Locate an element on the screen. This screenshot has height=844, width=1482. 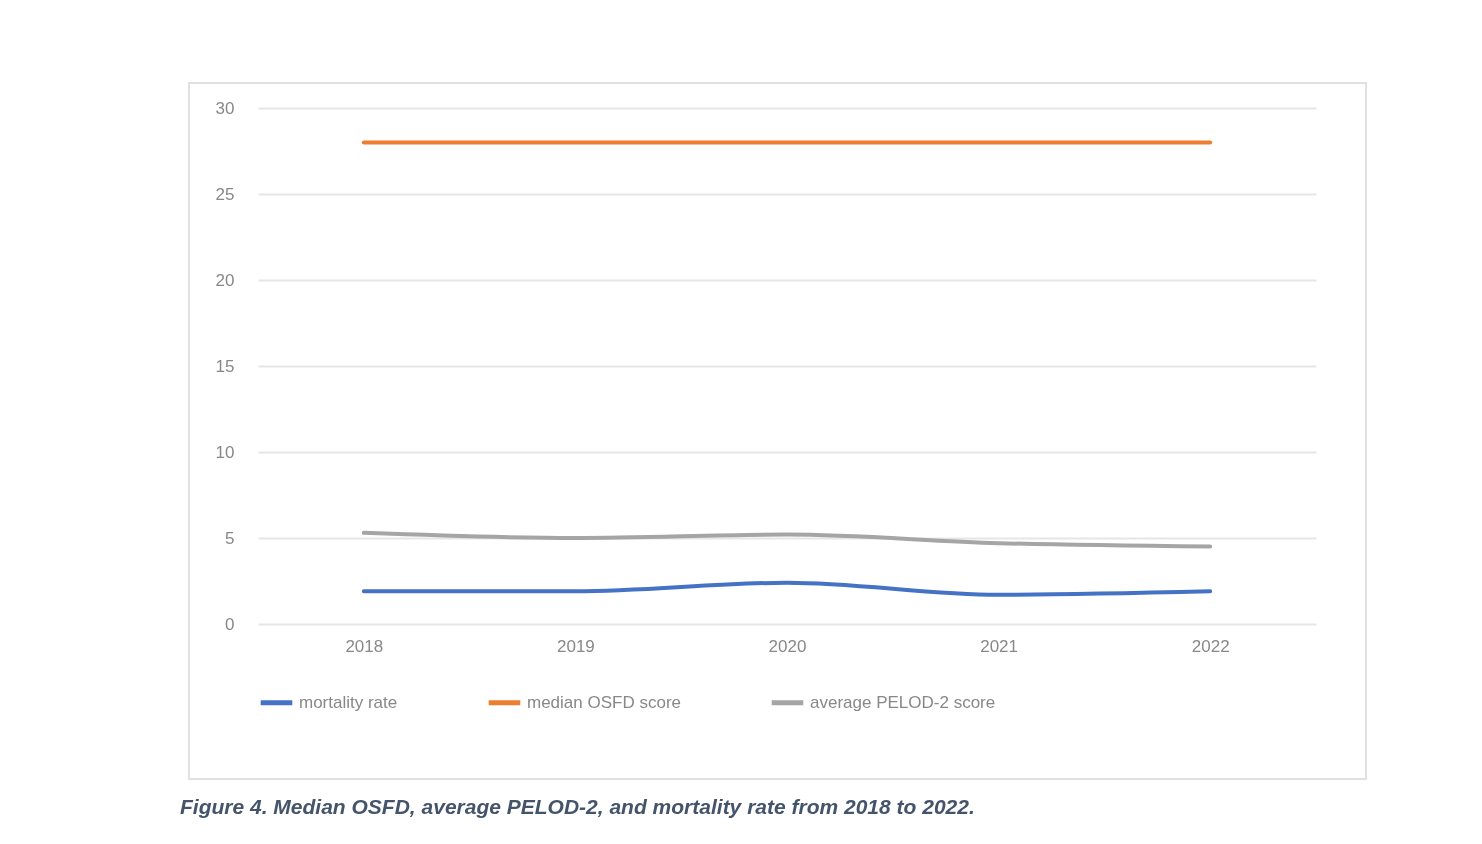
y-tick-label: 5 is located at coordinates (230, 538).